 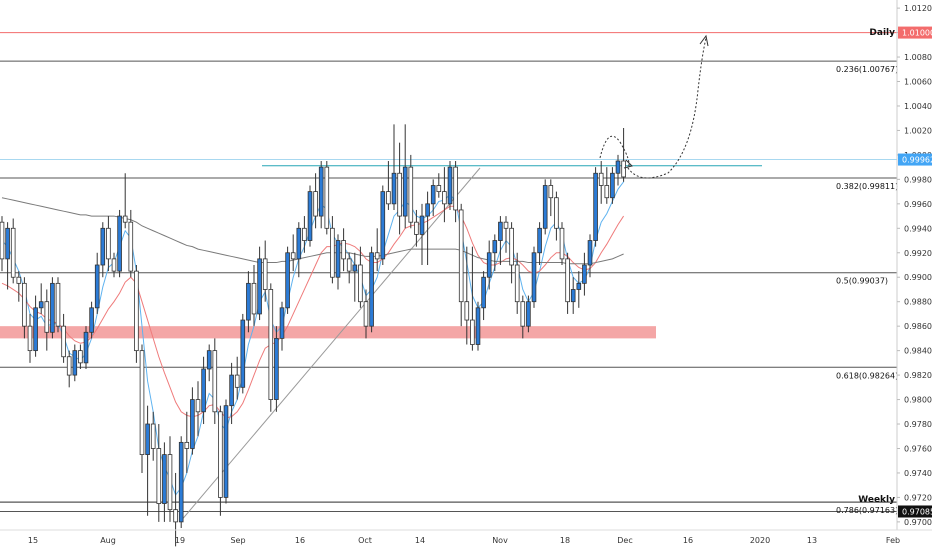 I want to click on x-tick-label: 18, so click(x=565, y=540).